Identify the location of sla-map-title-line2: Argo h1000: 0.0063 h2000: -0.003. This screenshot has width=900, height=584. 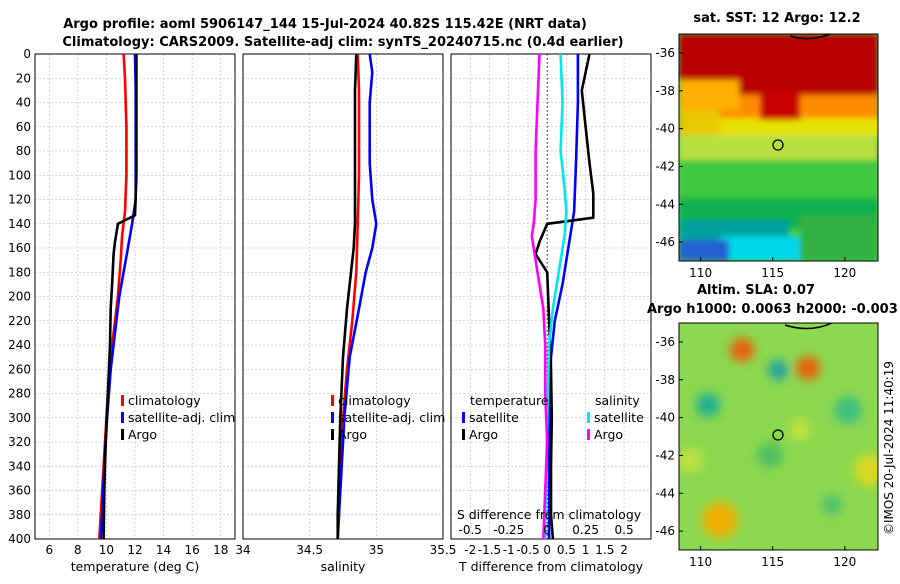
(772, 309).